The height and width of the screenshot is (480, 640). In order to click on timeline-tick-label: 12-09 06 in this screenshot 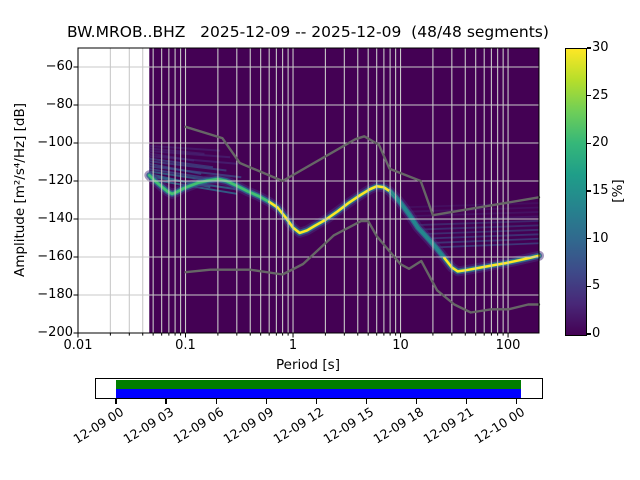, I will do `click(198, 425)`.